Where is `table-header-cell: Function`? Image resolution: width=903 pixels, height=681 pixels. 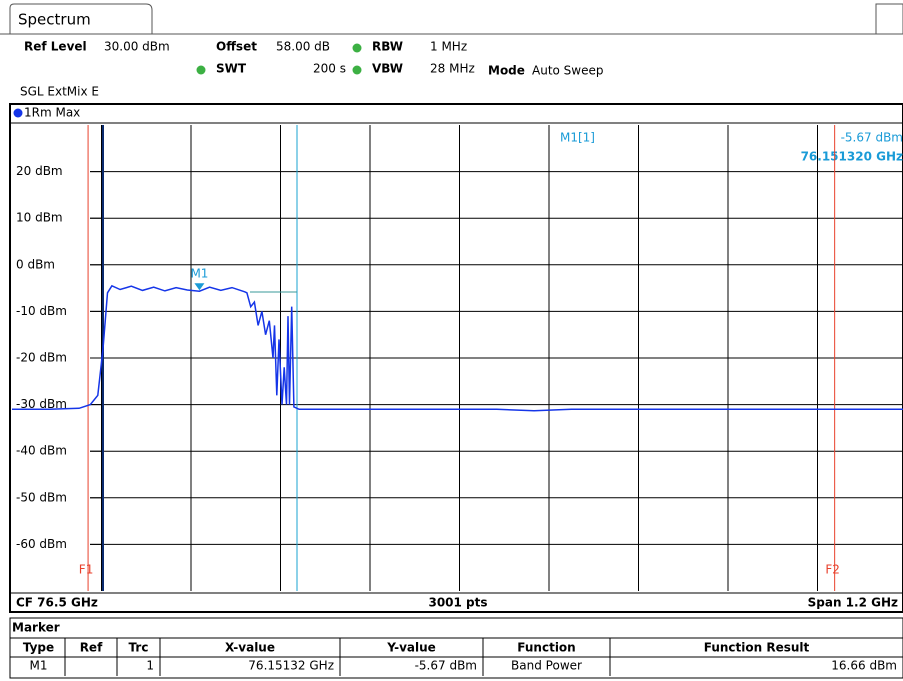
table-header-cell: Function is located at coordinates (546, 648).